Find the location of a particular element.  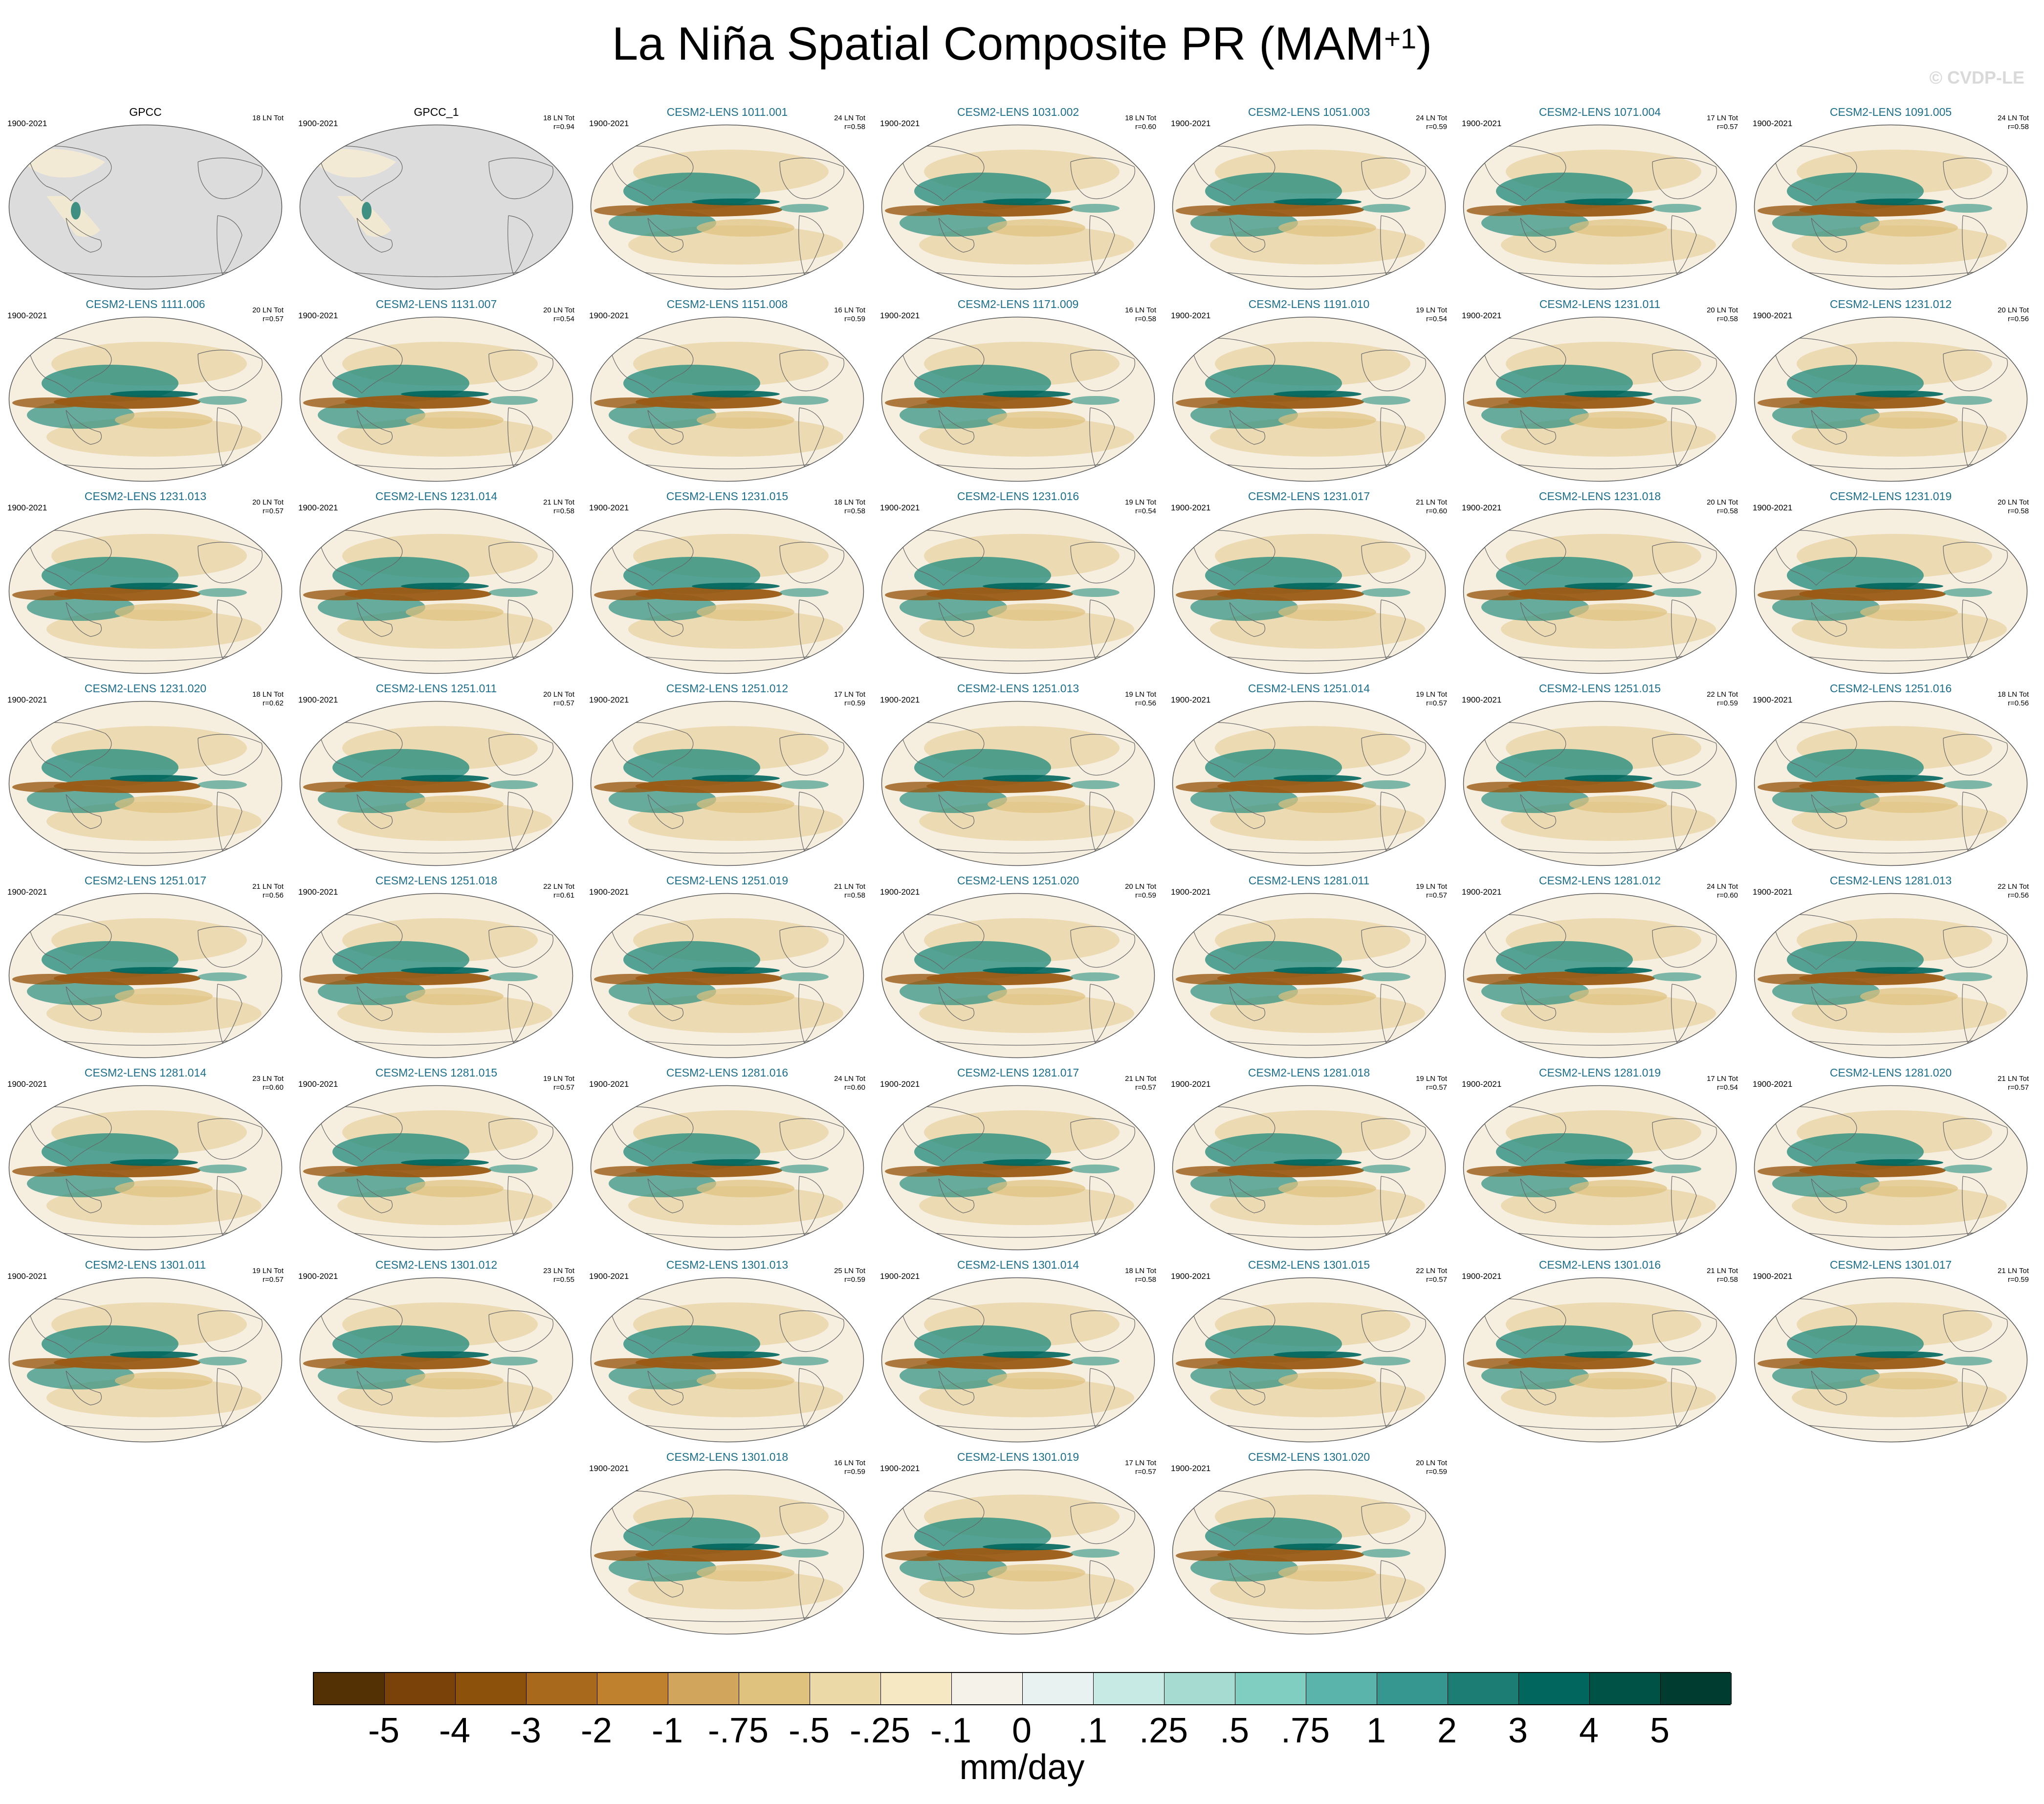

panel-title: CESM2-LENS 1251.019 is located at coordinates (727, 880).